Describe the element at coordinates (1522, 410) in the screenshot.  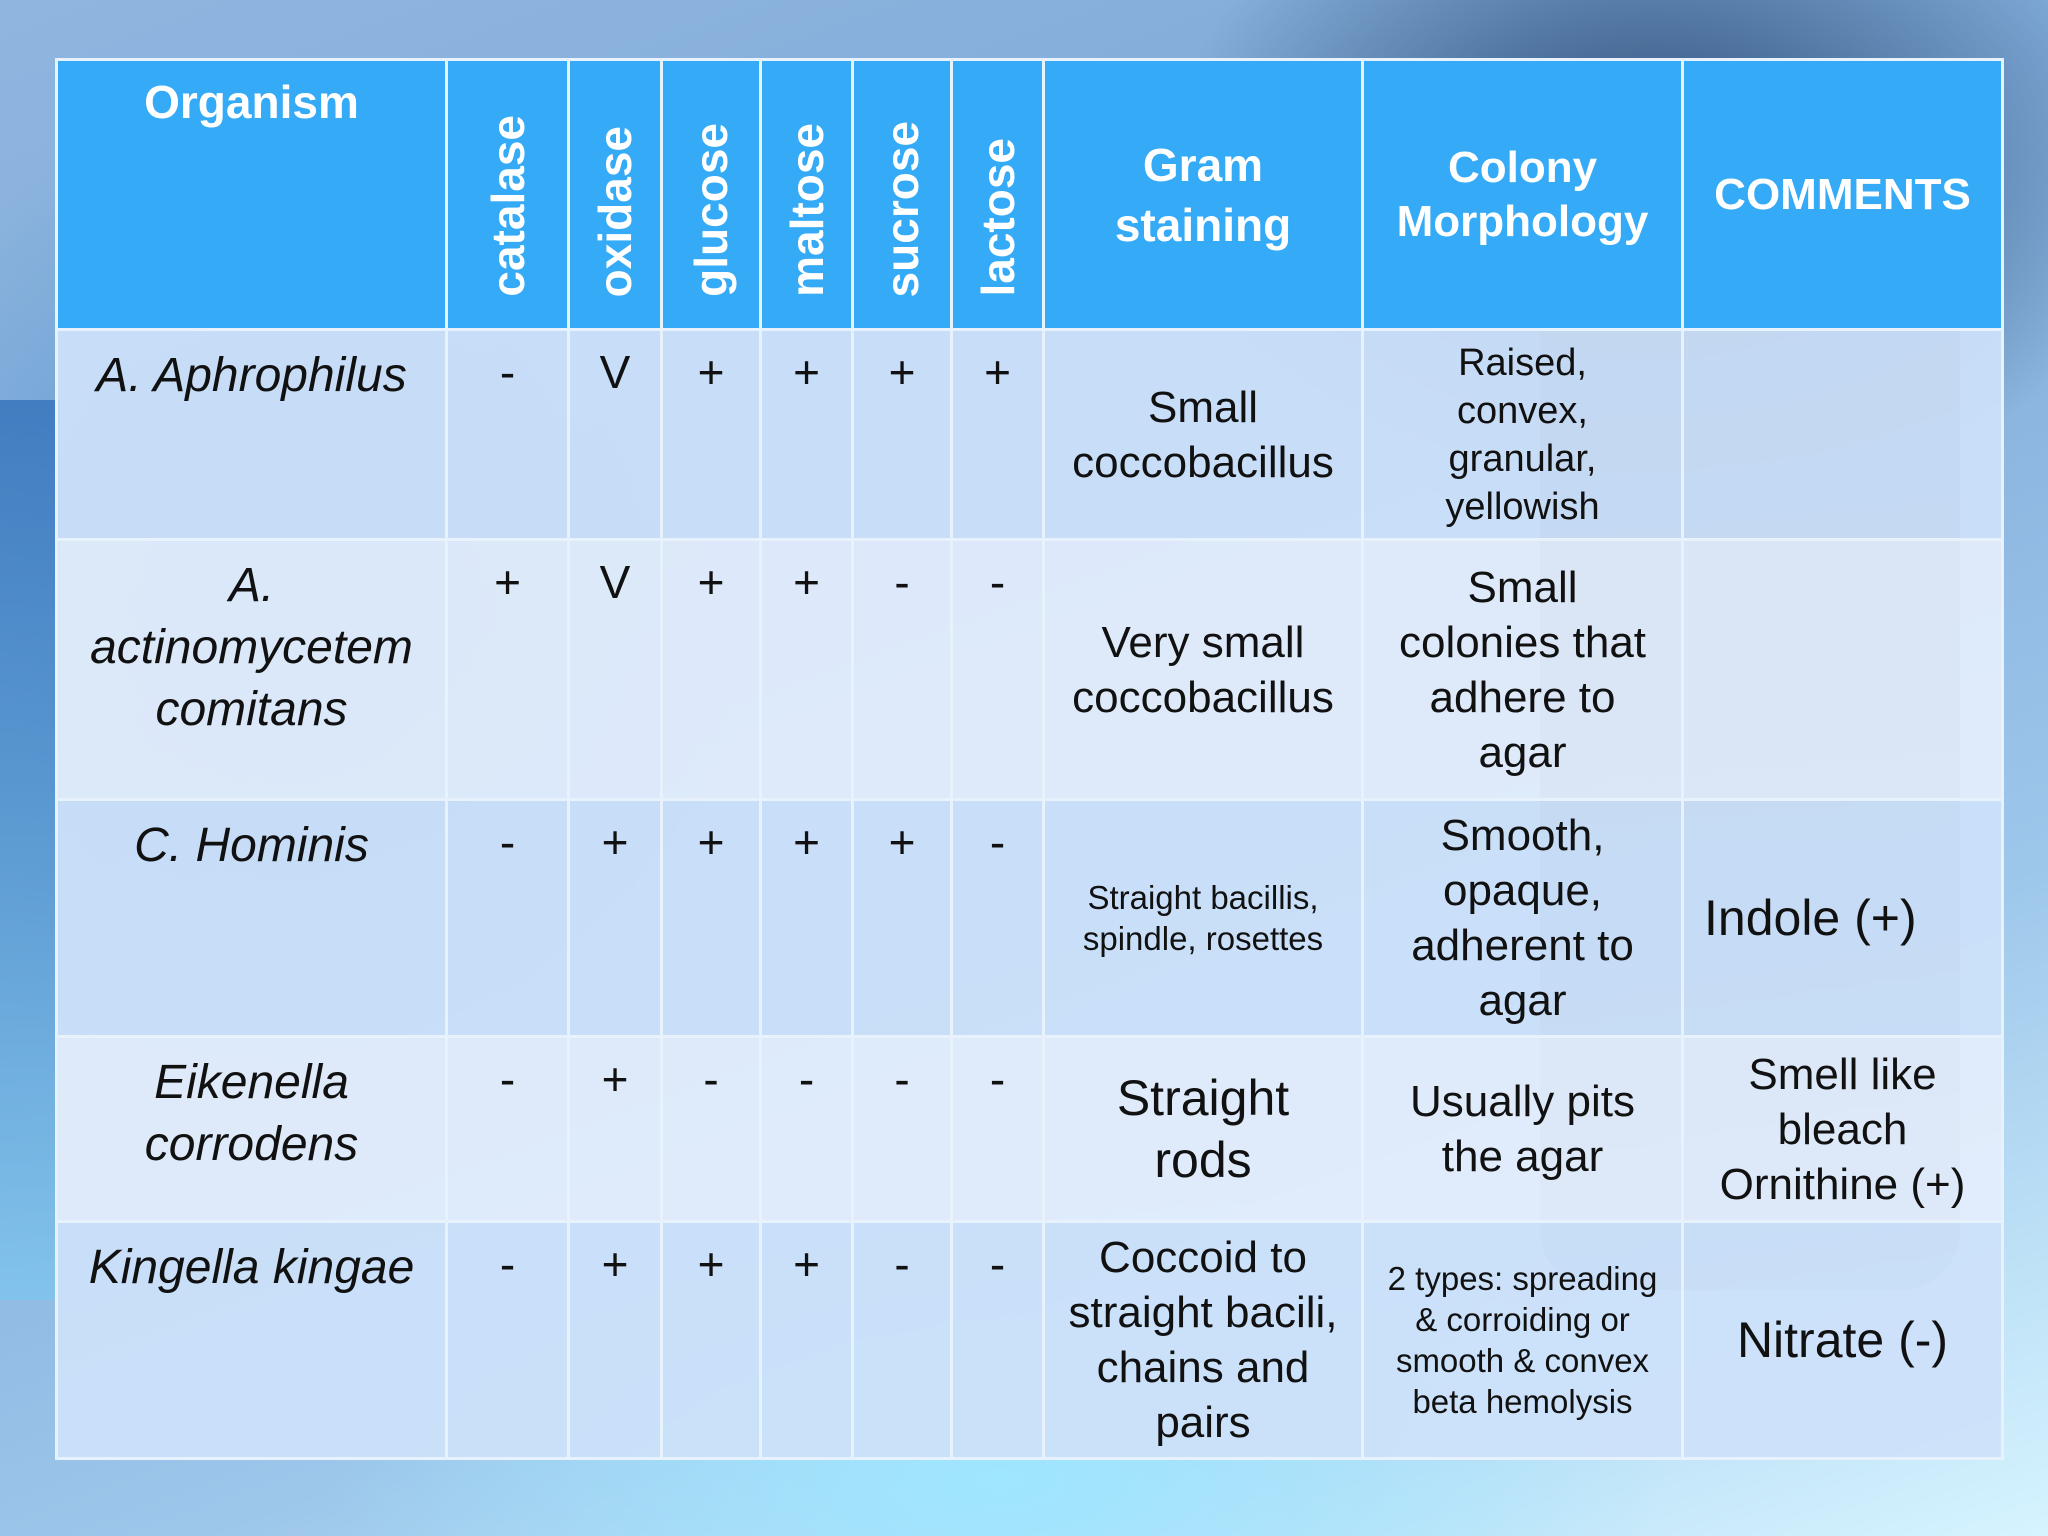
I see `colony-line: convex,` at that location.